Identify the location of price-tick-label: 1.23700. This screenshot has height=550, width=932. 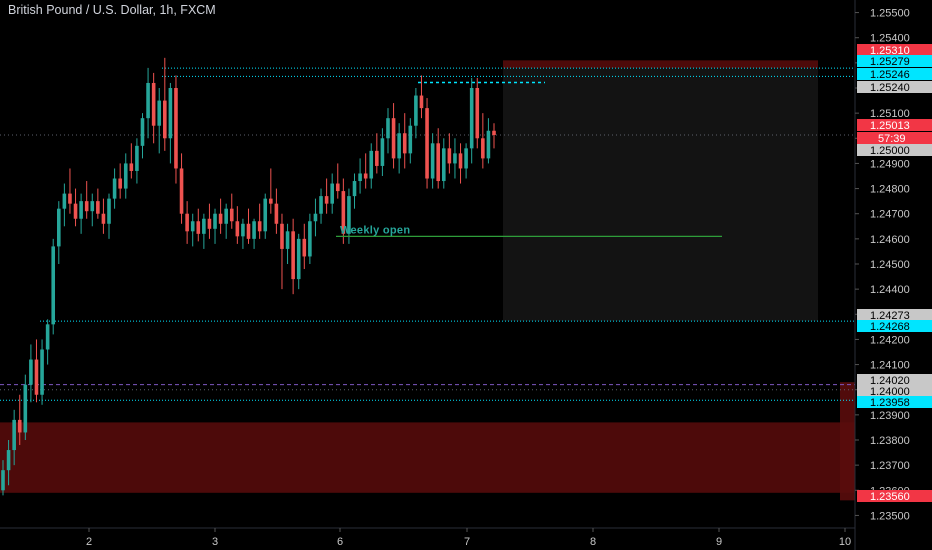
(890, 466).